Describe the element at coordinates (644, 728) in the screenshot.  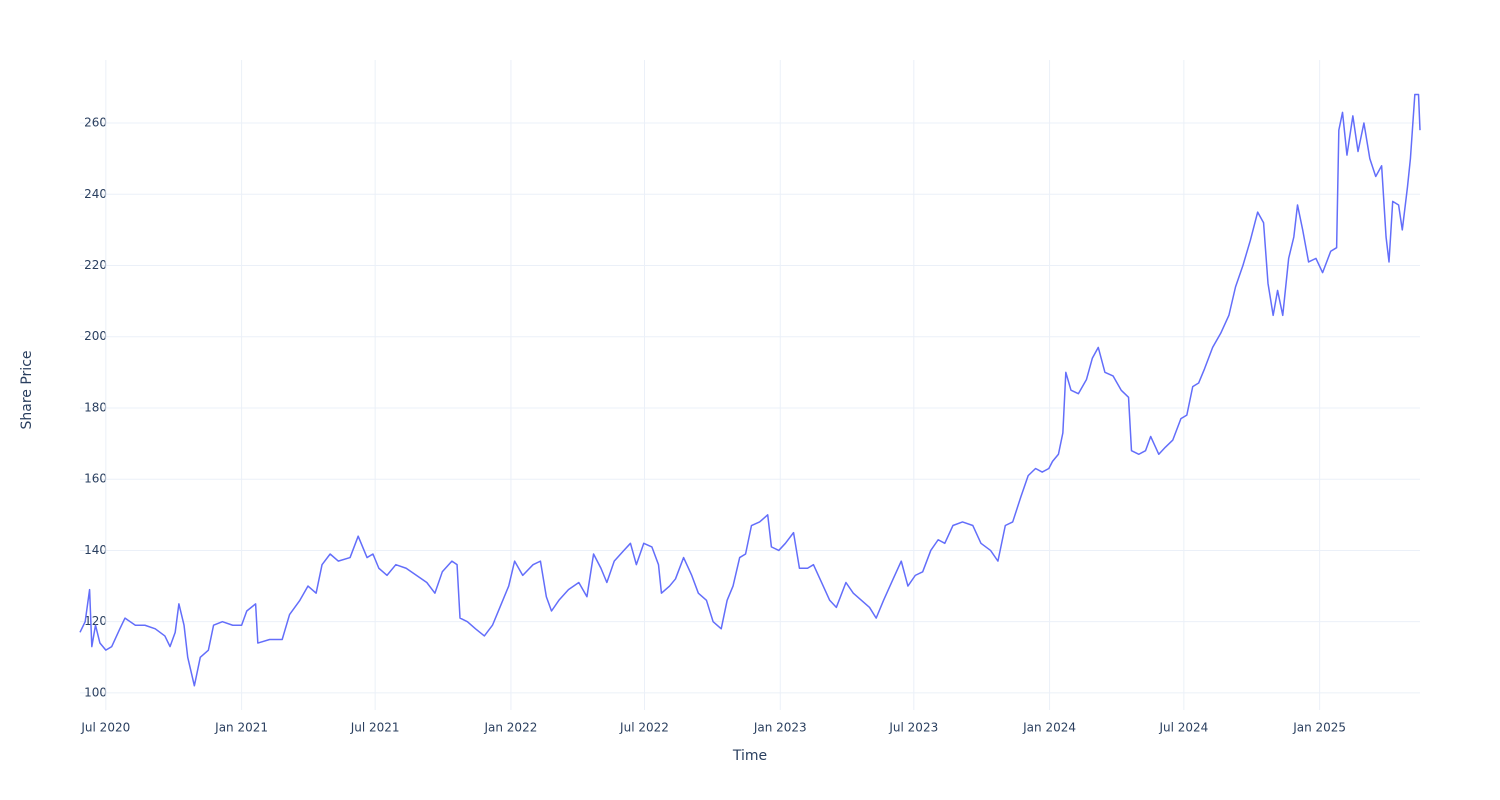
I see `x-tick-label: Jul 2022` at that location.